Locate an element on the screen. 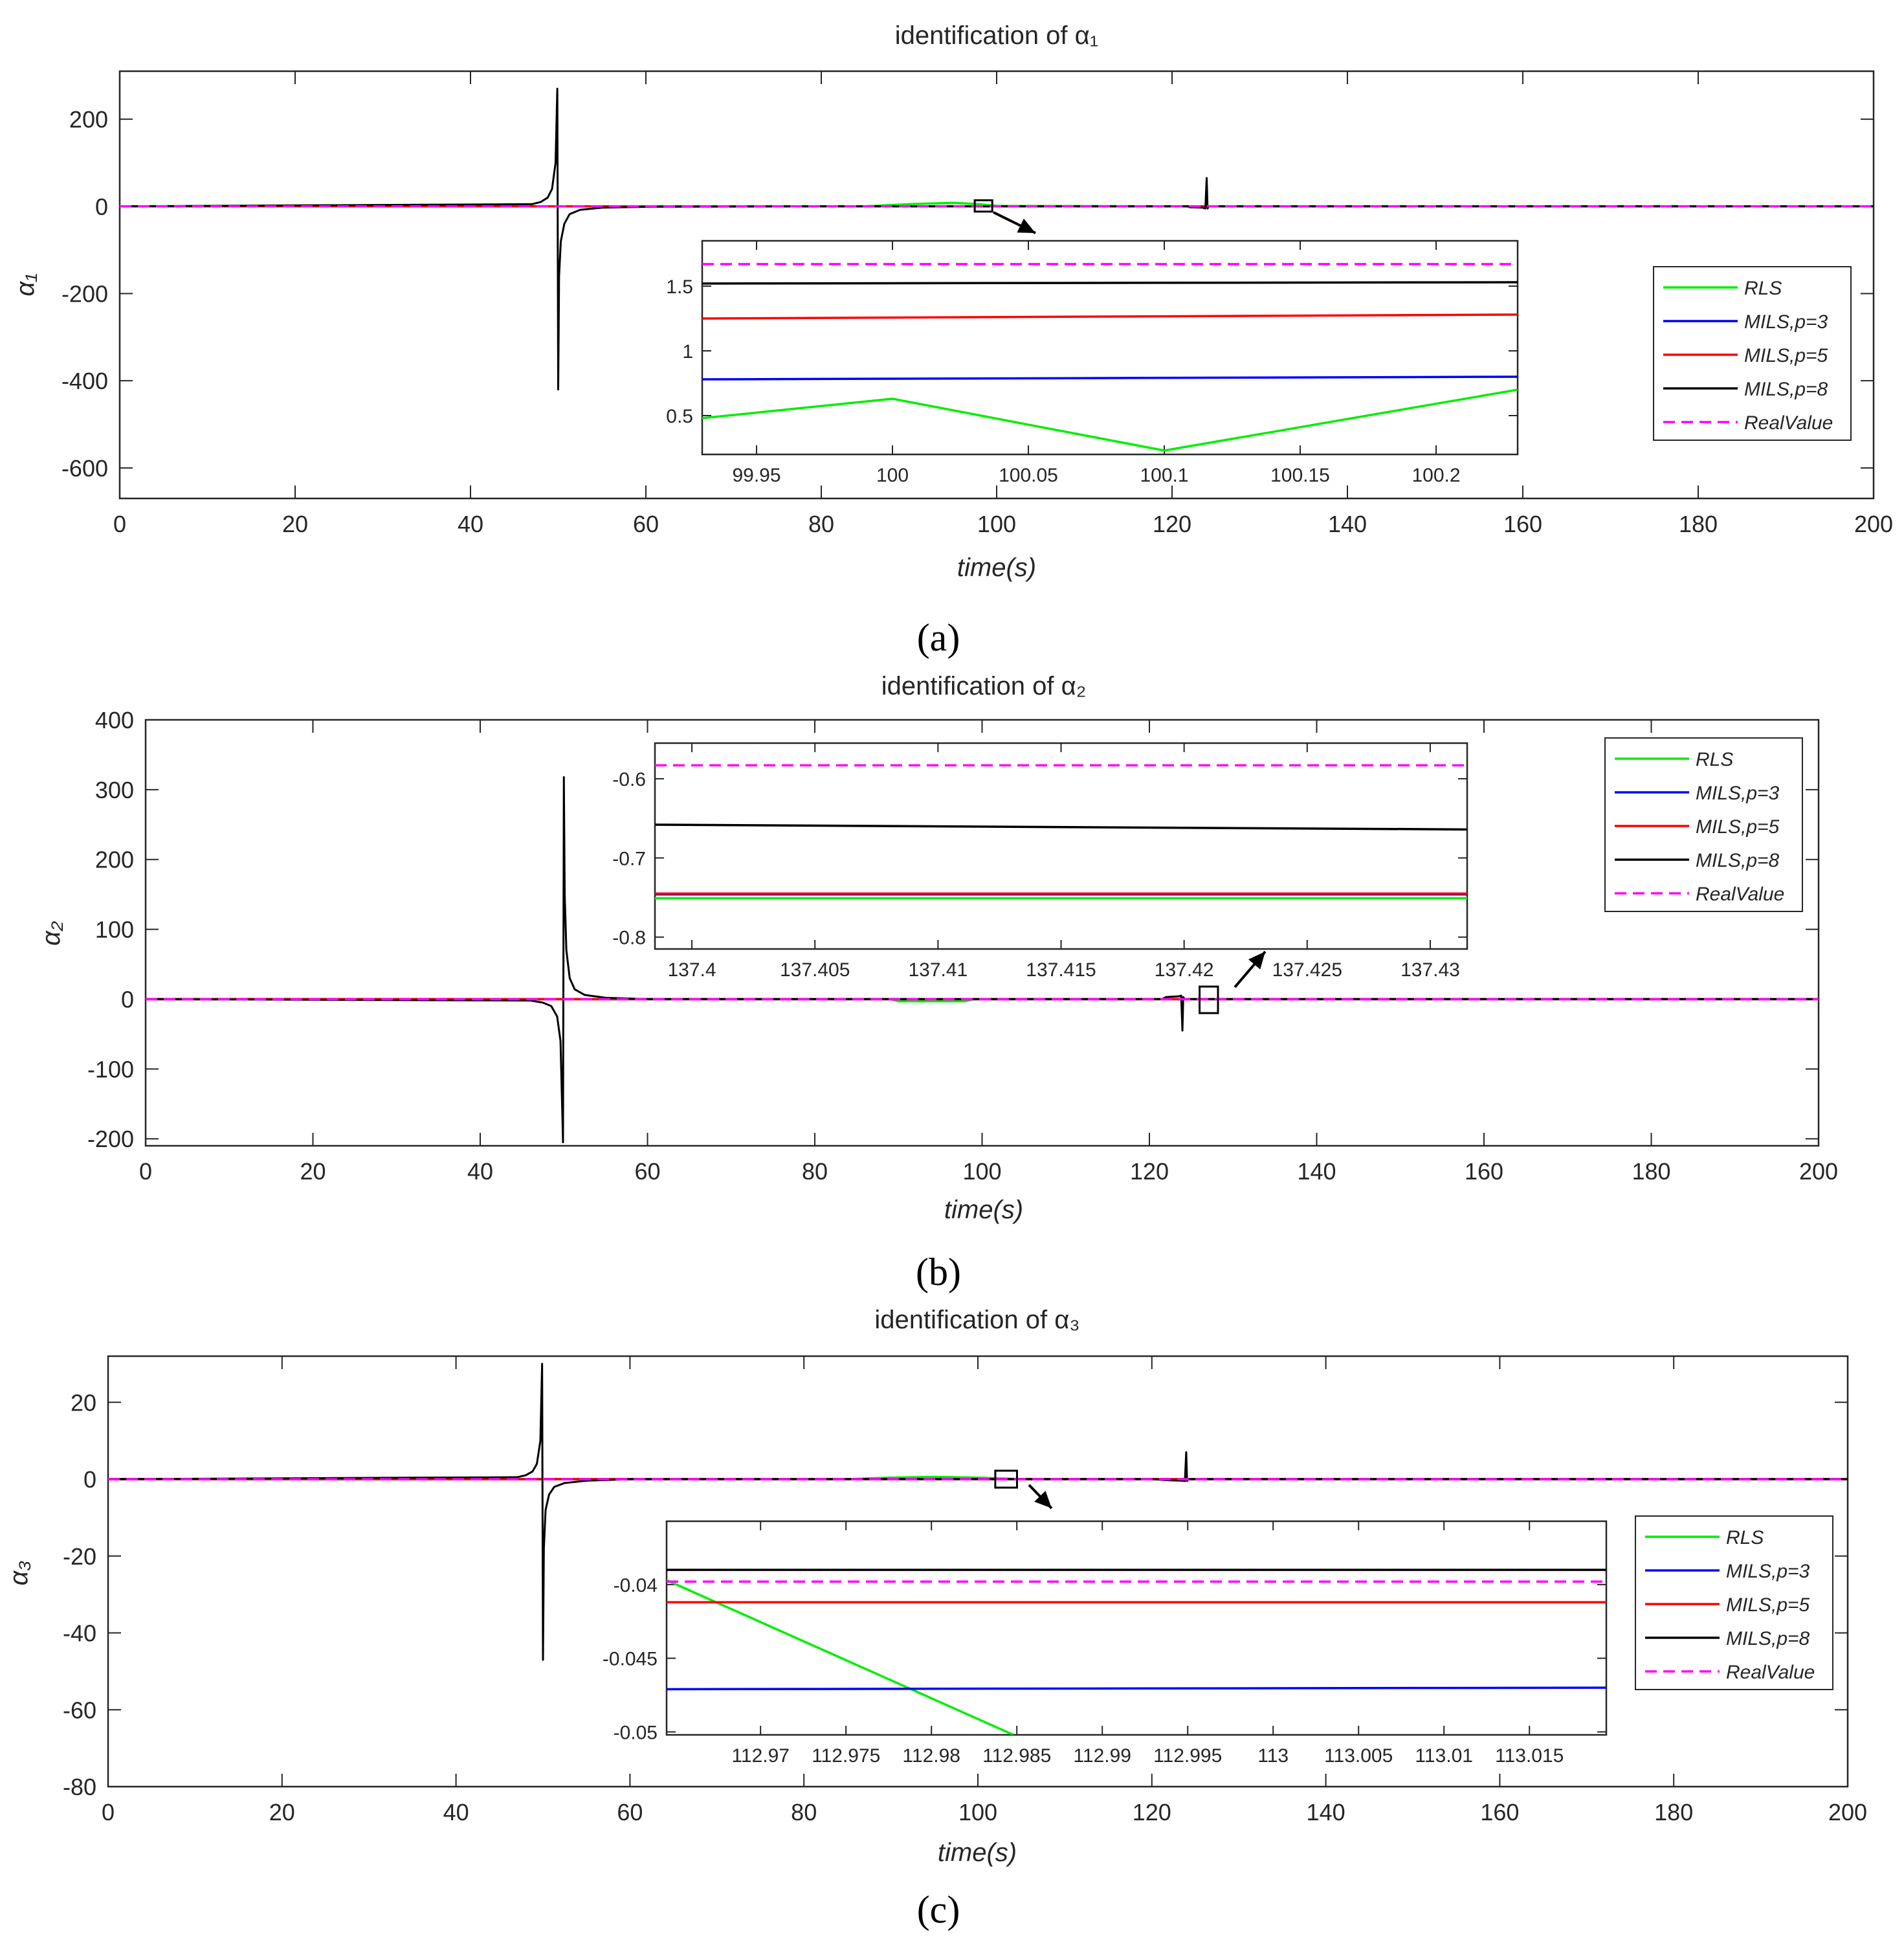  inset-x-tick-label: 112.99 is located at coordinates (1102, 1756).